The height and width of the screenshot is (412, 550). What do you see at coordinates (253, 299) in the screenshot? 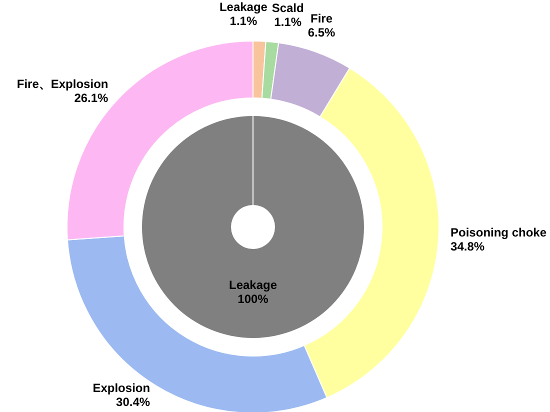
I see `data-label: 100%` at bounding box center [253, 299].